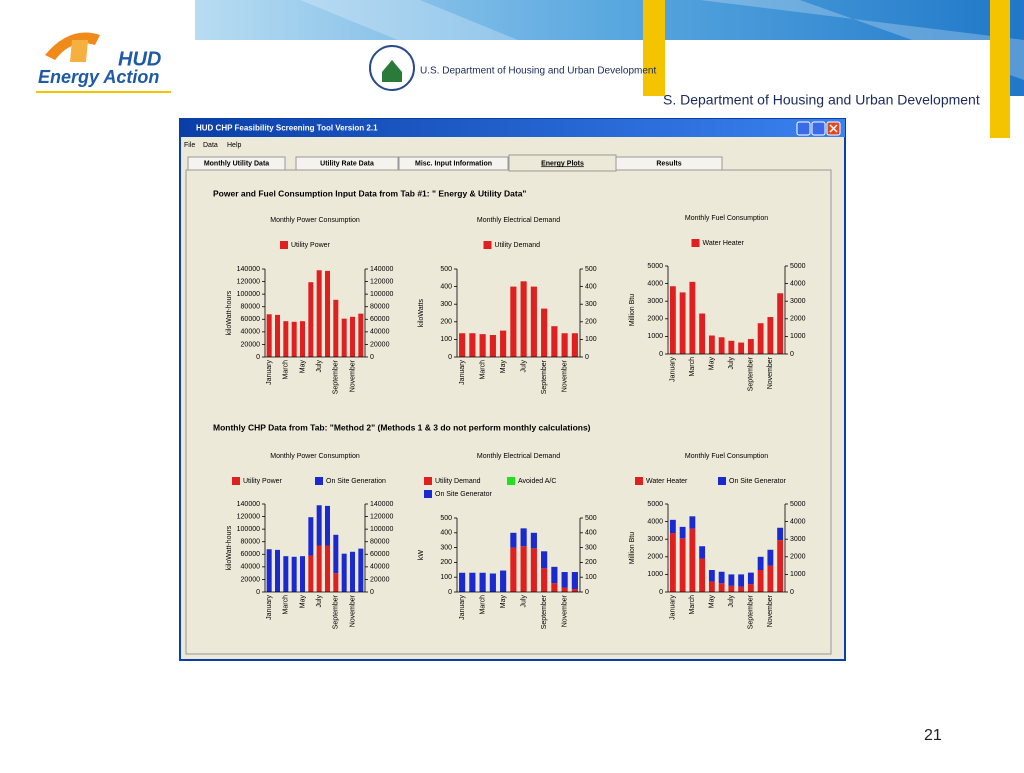 This screenshot has width=1024, height=773. What do you see at coordinates (189, 145) in the screenshot?
I see `menu-item: File` at bounding box center [189, 145].